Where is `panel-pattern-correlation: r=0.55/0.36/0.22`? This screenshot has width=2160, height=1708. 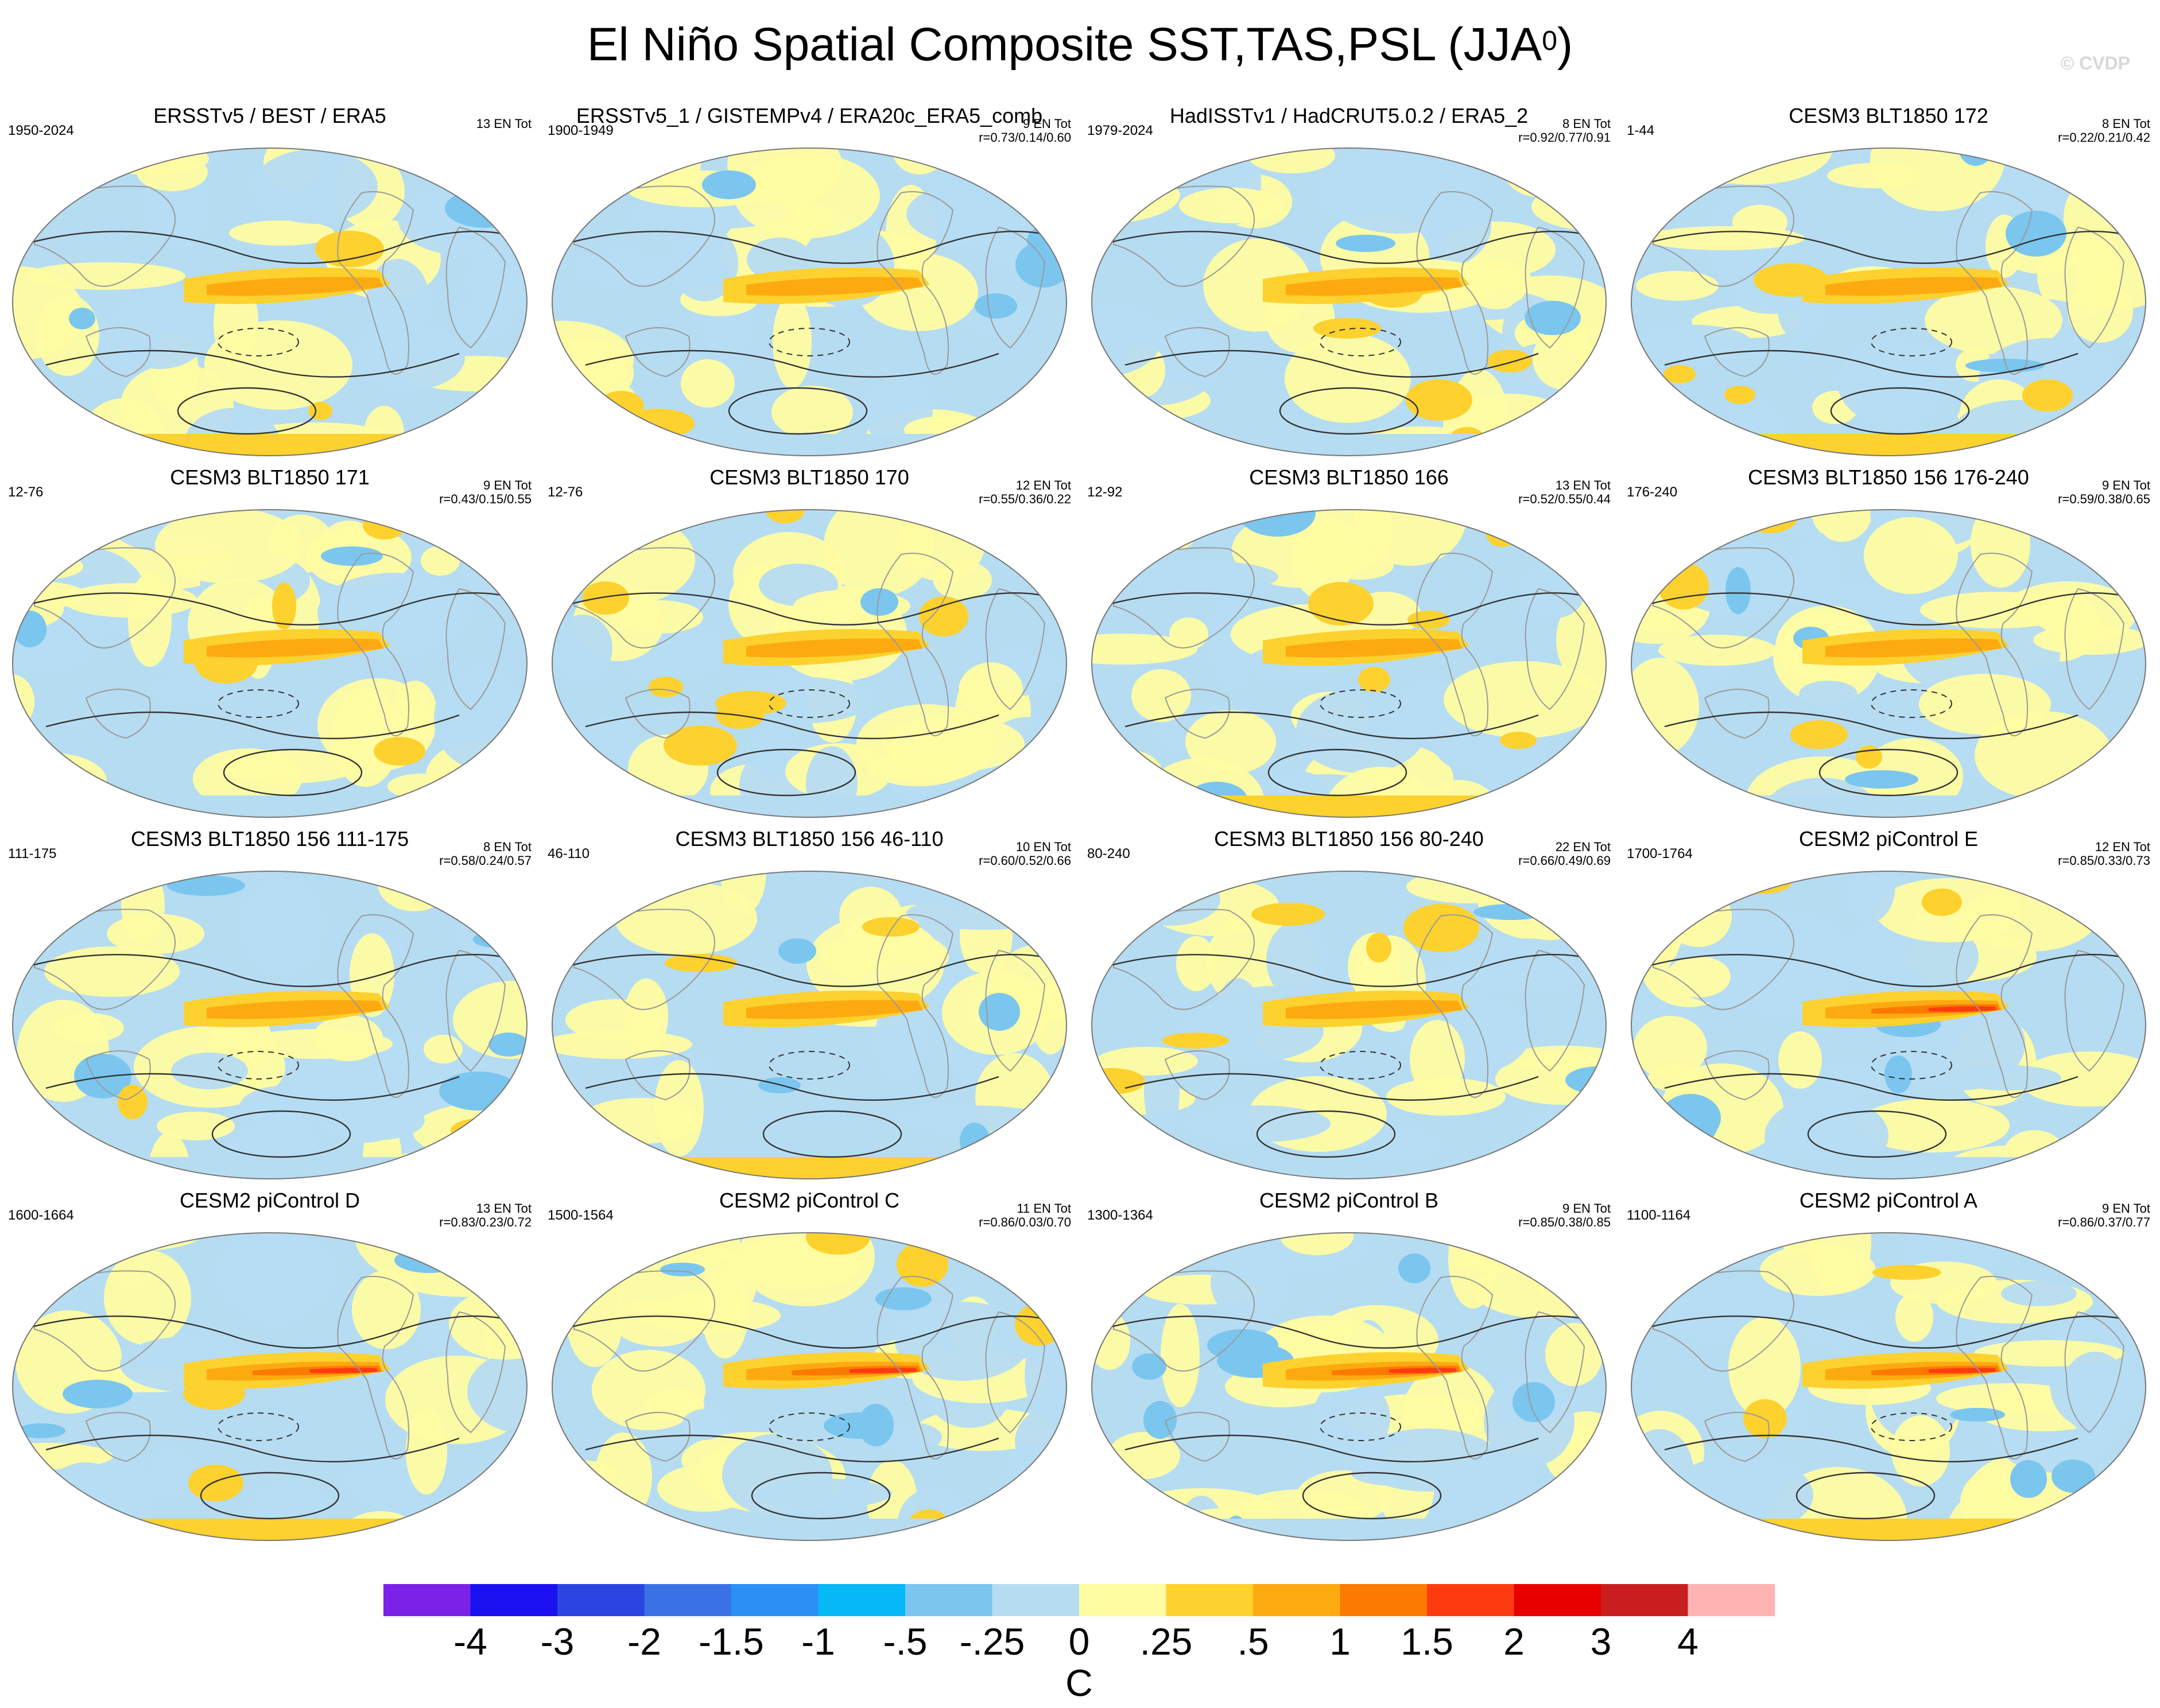
panel-pattern-correlation: r=0.55/0.36/0.22 is located at coordinates (1025, 499).